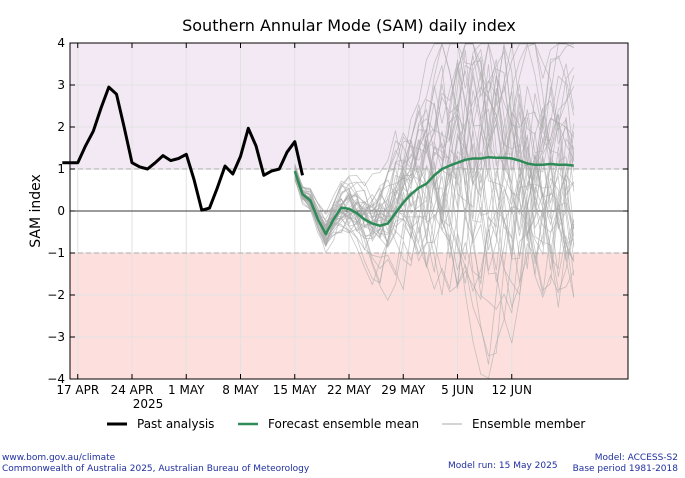 Image resolution: width=685 pixels, height=478 pixels. What do you see at coordinates (56, 337) in the screenshot?
I see `y-tick-label: −3` at bounding box center [56, 337].